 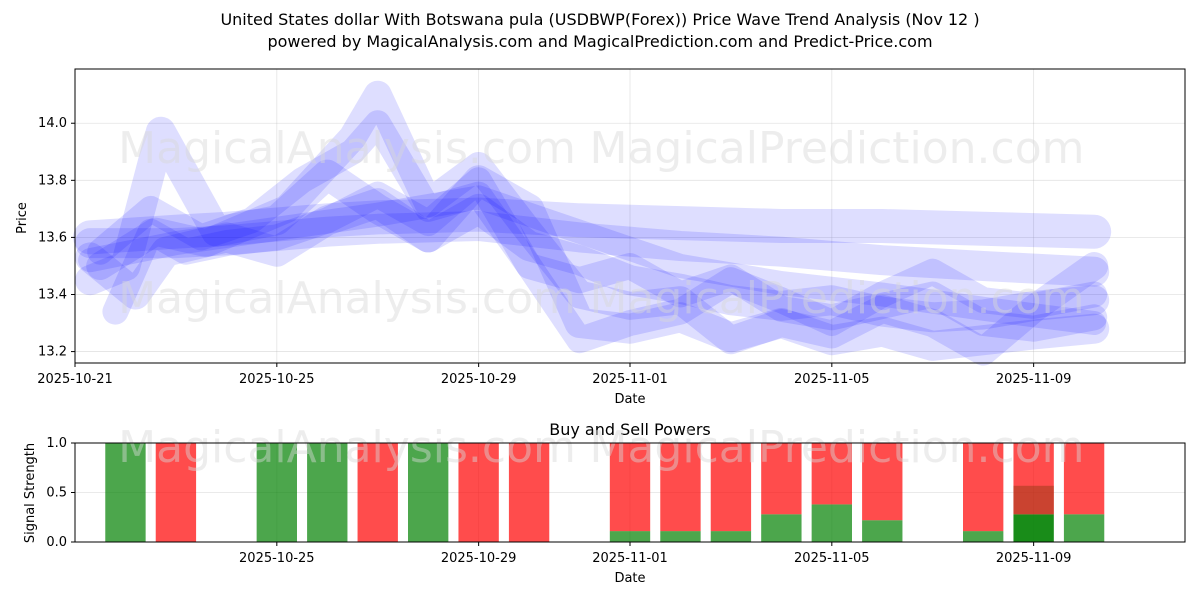 I want to click on powers-bars, so click(x=605, y=492).